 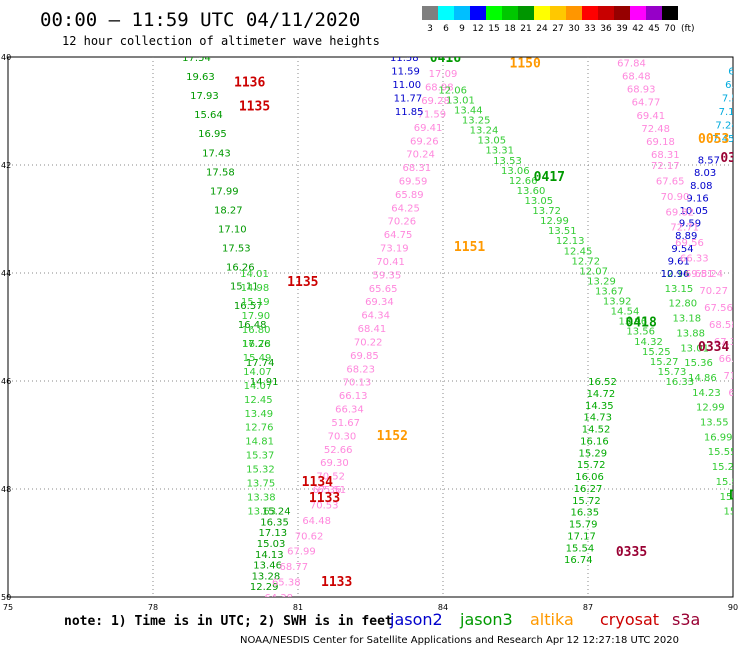 What do you see at coordinates (591, 465) in the screenshot?
I see `swh-value: 15.72` at bounding box center [591, 465].